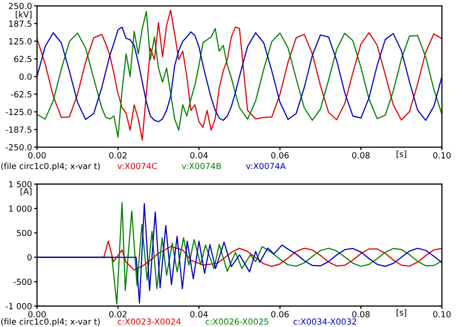 The width and height of the screenshot is (457, 327). I want to click on y-tick-label: -1 000, so click(19, 306).